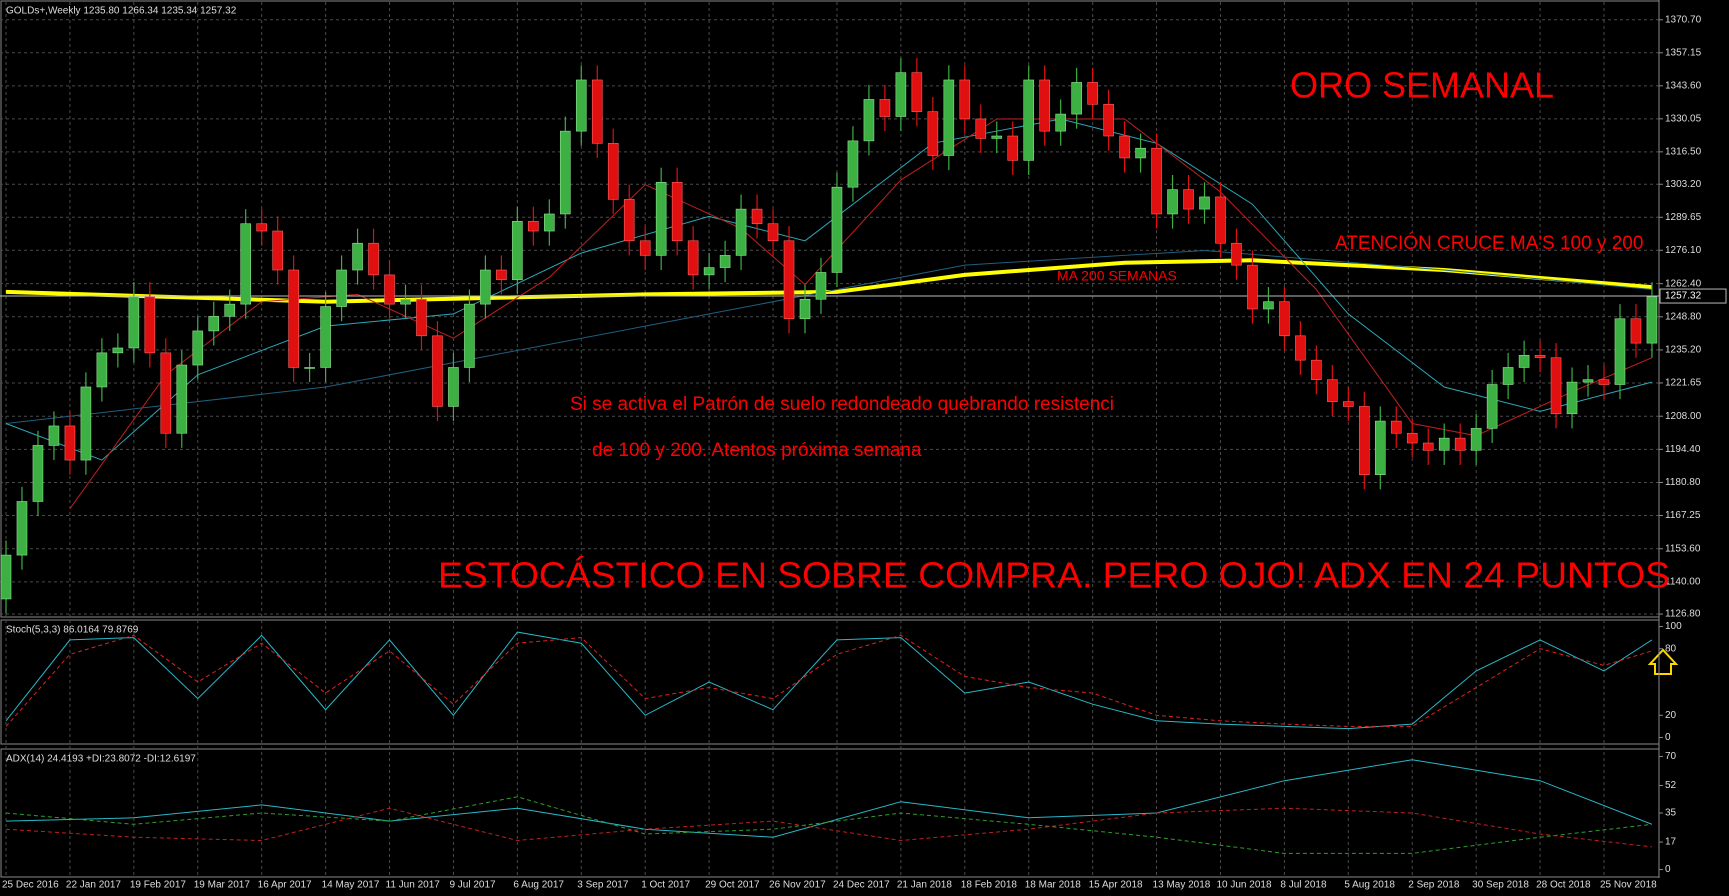 Image resolution: width=1729 pixels, height=896 pixels. Describe the element at coordinates (757, 450) in the screenshot. I see `annotation: de 100 y 200. Atentos próxima semana` at that location.